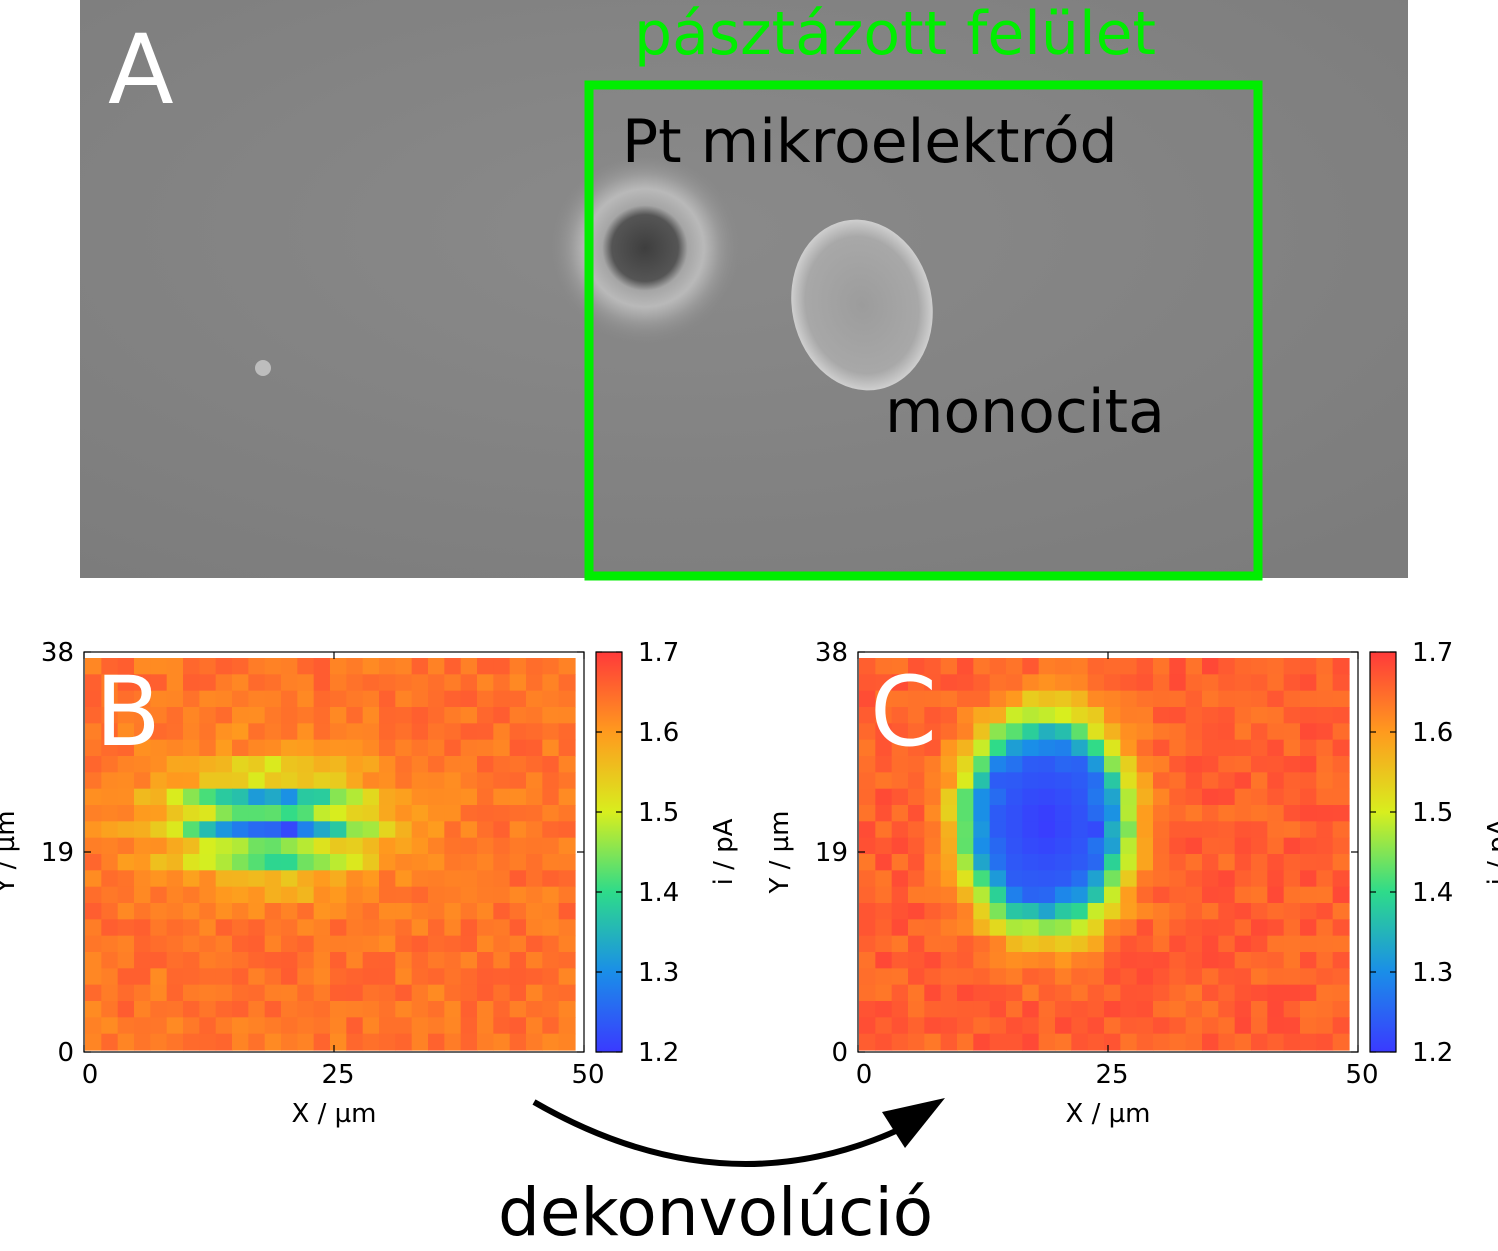  Describe the element at coordinates (870, 142) in the screenshot. I see `electrode-label: Pt mikroelektród` at that location.